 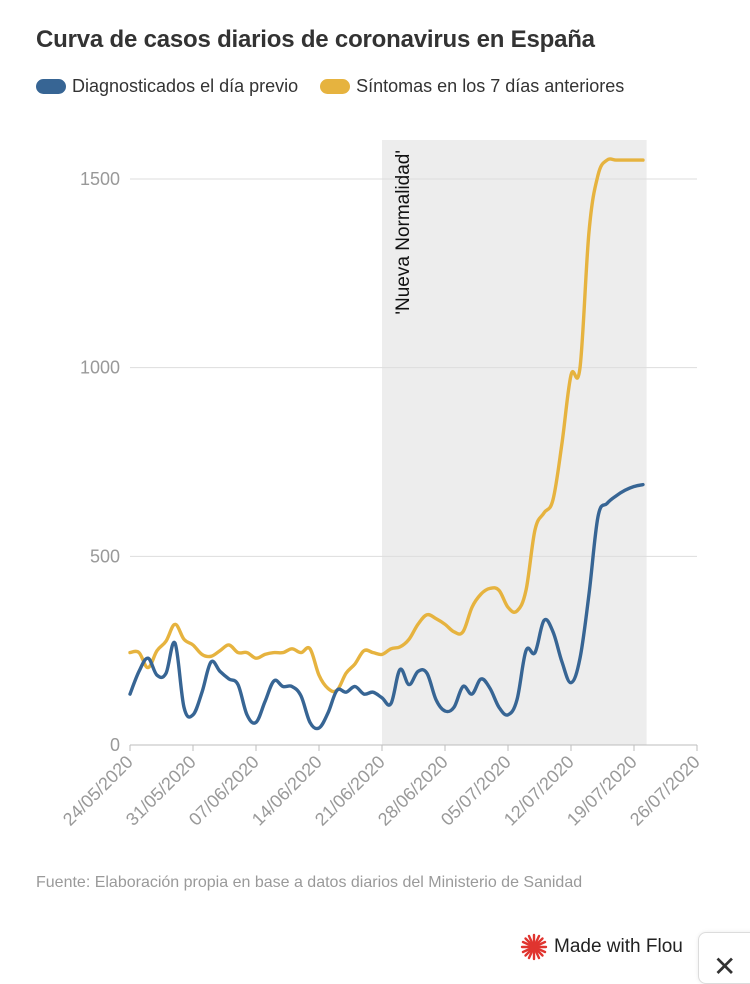 I want to click on made-with-label: Made with Flou, so click(x=618, y=946).